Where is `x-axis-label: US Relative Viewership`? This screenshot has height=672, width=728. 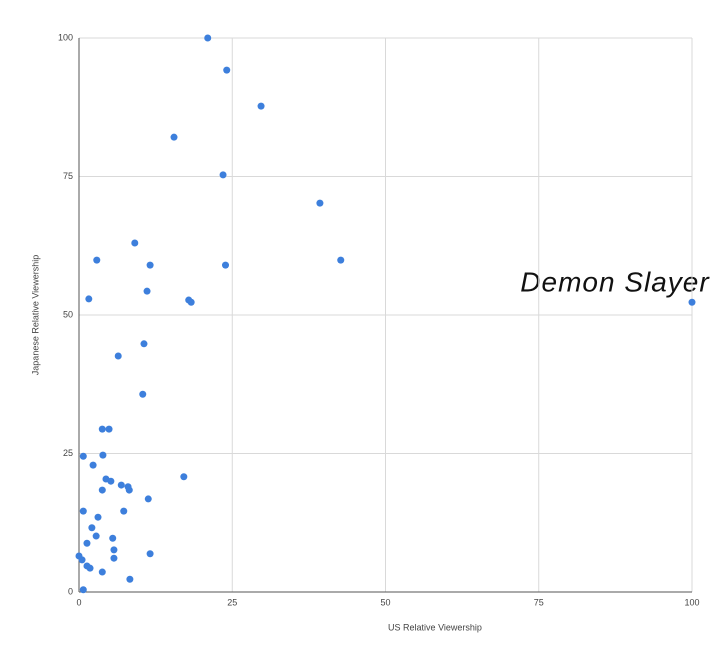
x-axis-label: US Relative Viewership is located at coordinates (435, 627).